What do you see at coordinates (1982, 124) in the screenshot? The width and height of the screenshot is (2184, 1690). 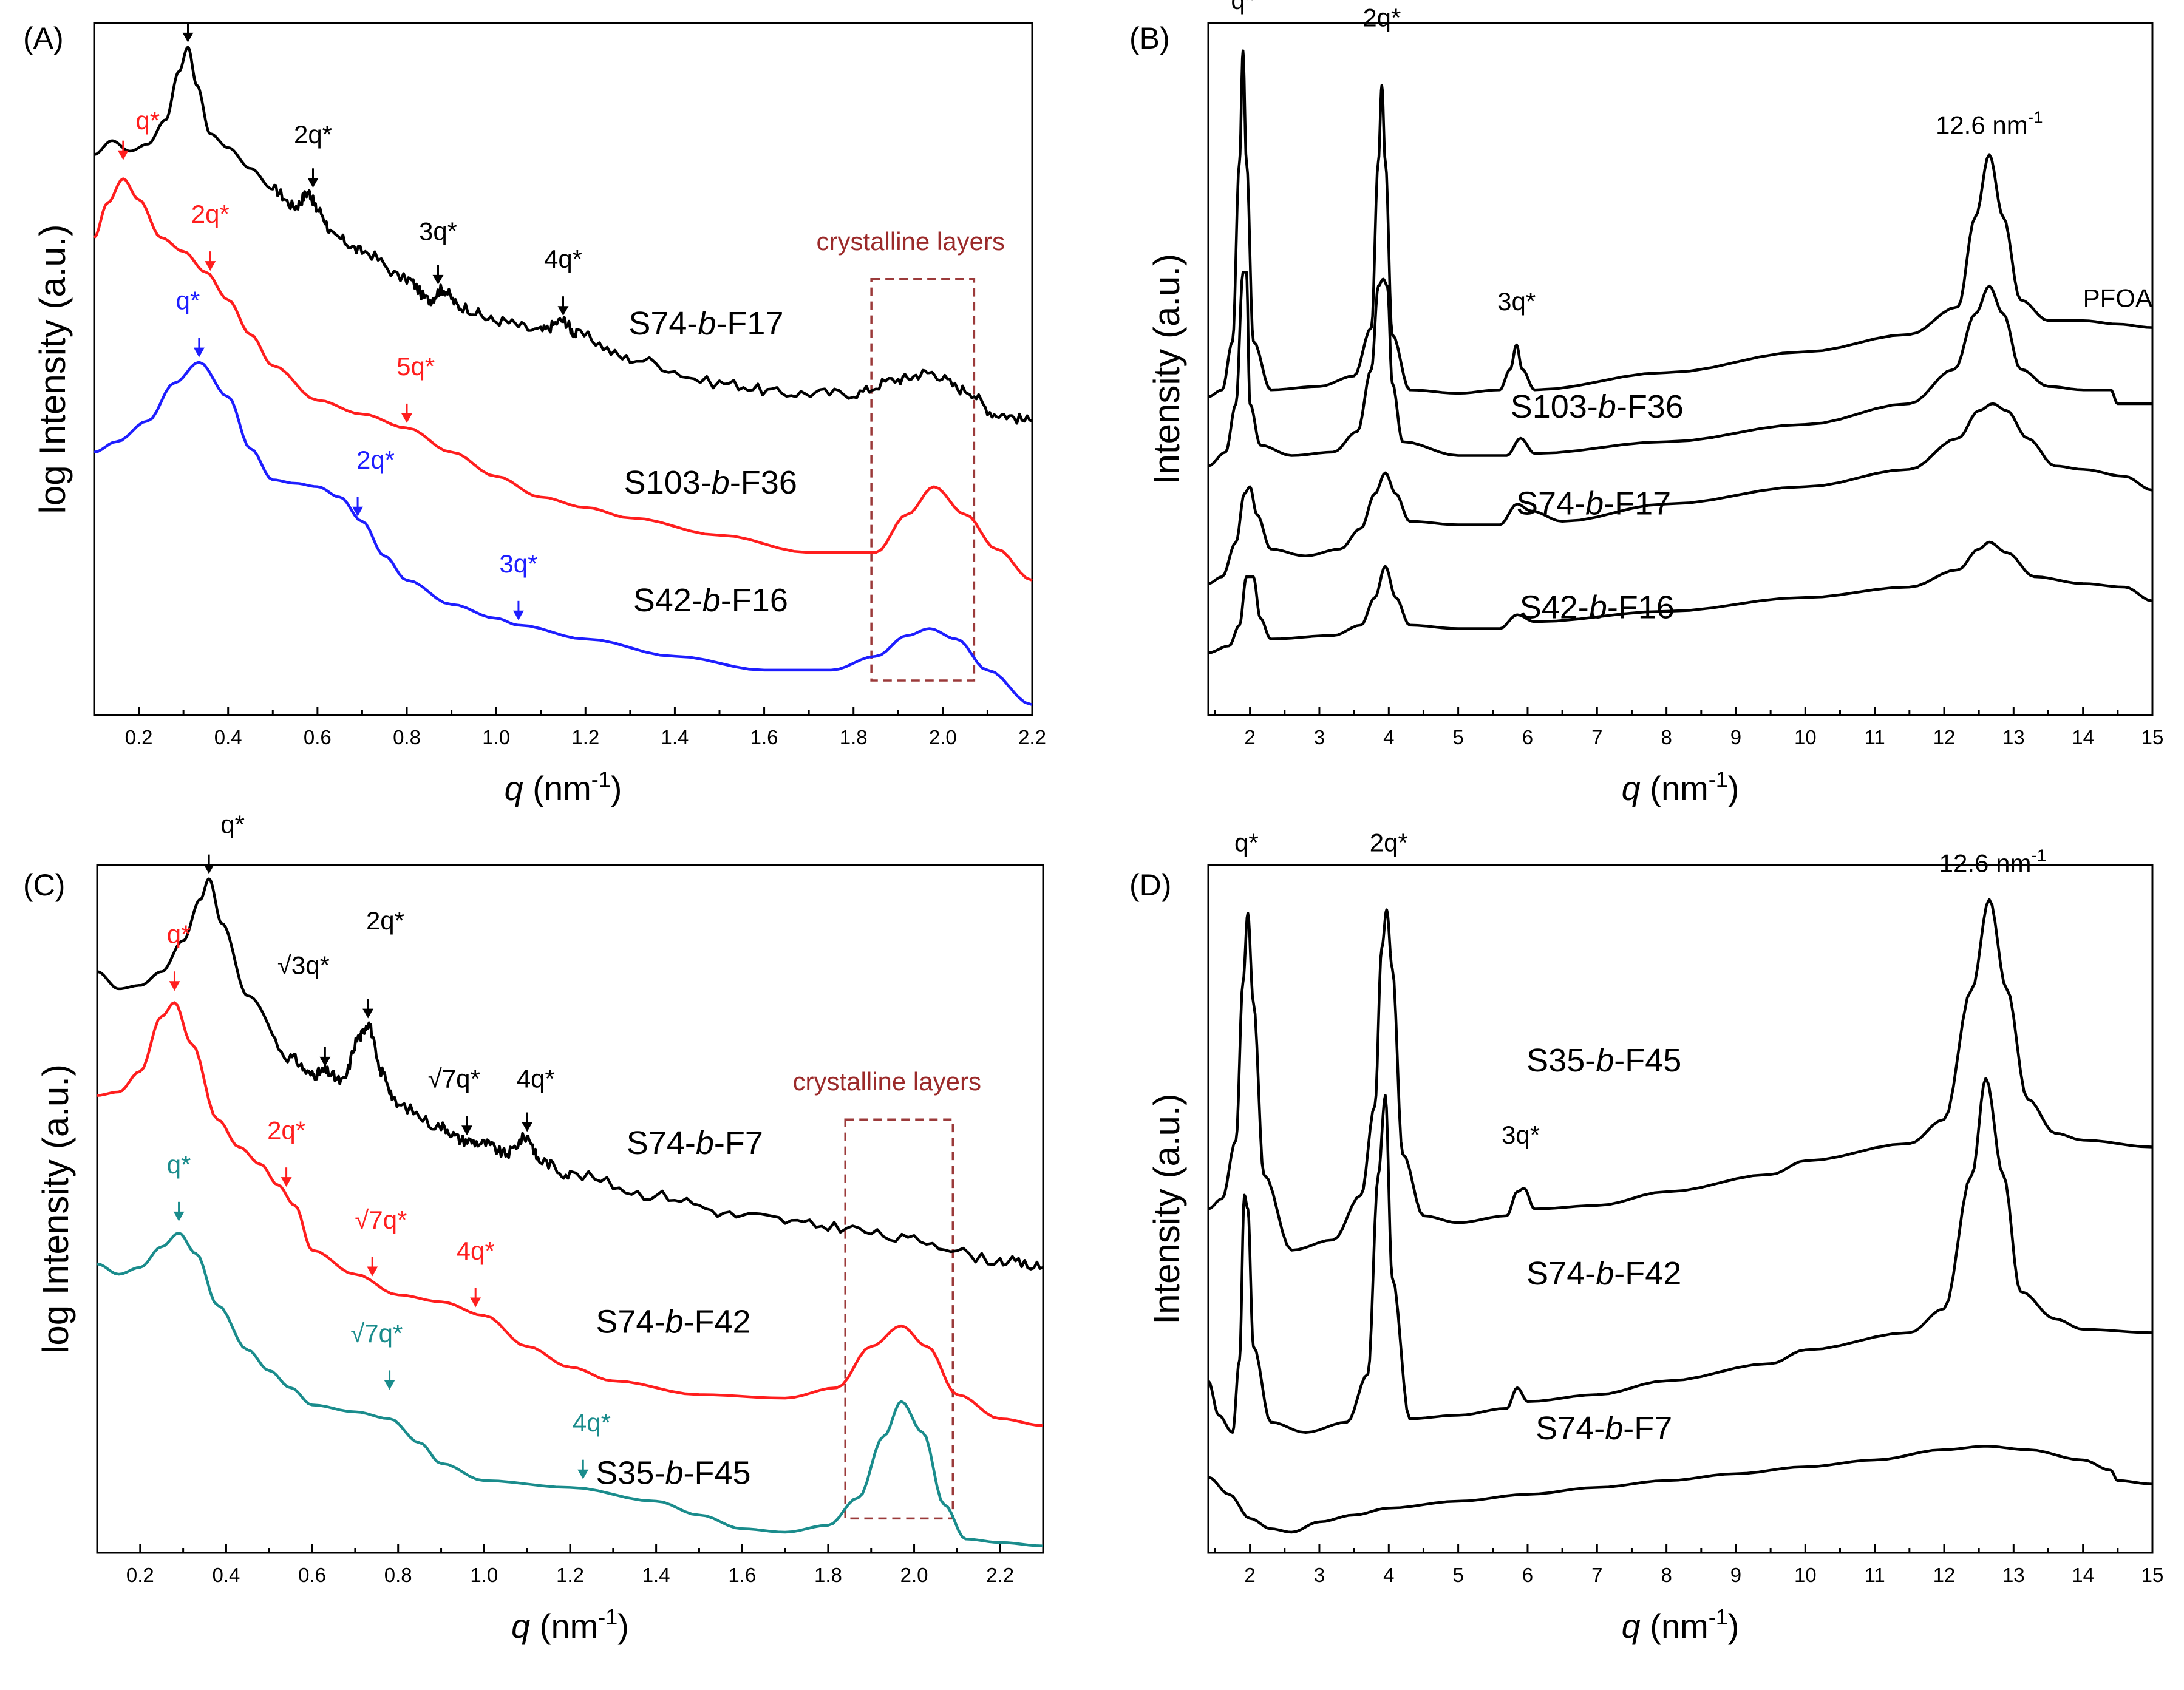 I see `peak-label-text: 12.6 nm` at bounding box center [1982, 124].